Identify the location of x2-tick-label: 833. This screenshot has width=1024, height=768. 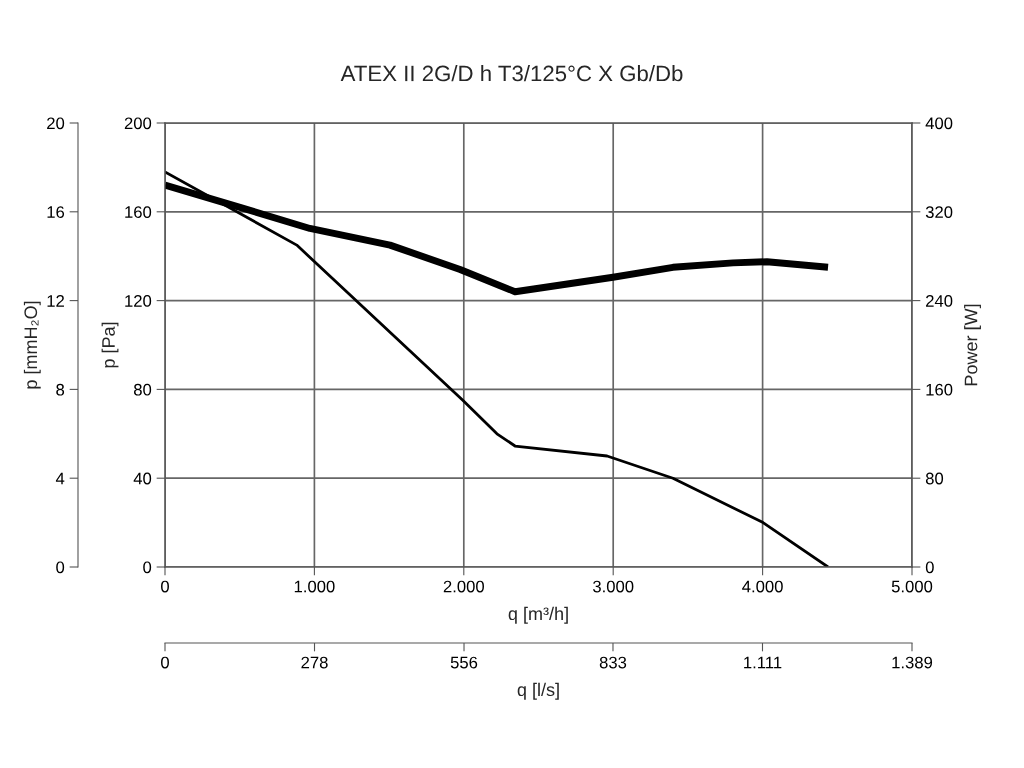
(613, 662).